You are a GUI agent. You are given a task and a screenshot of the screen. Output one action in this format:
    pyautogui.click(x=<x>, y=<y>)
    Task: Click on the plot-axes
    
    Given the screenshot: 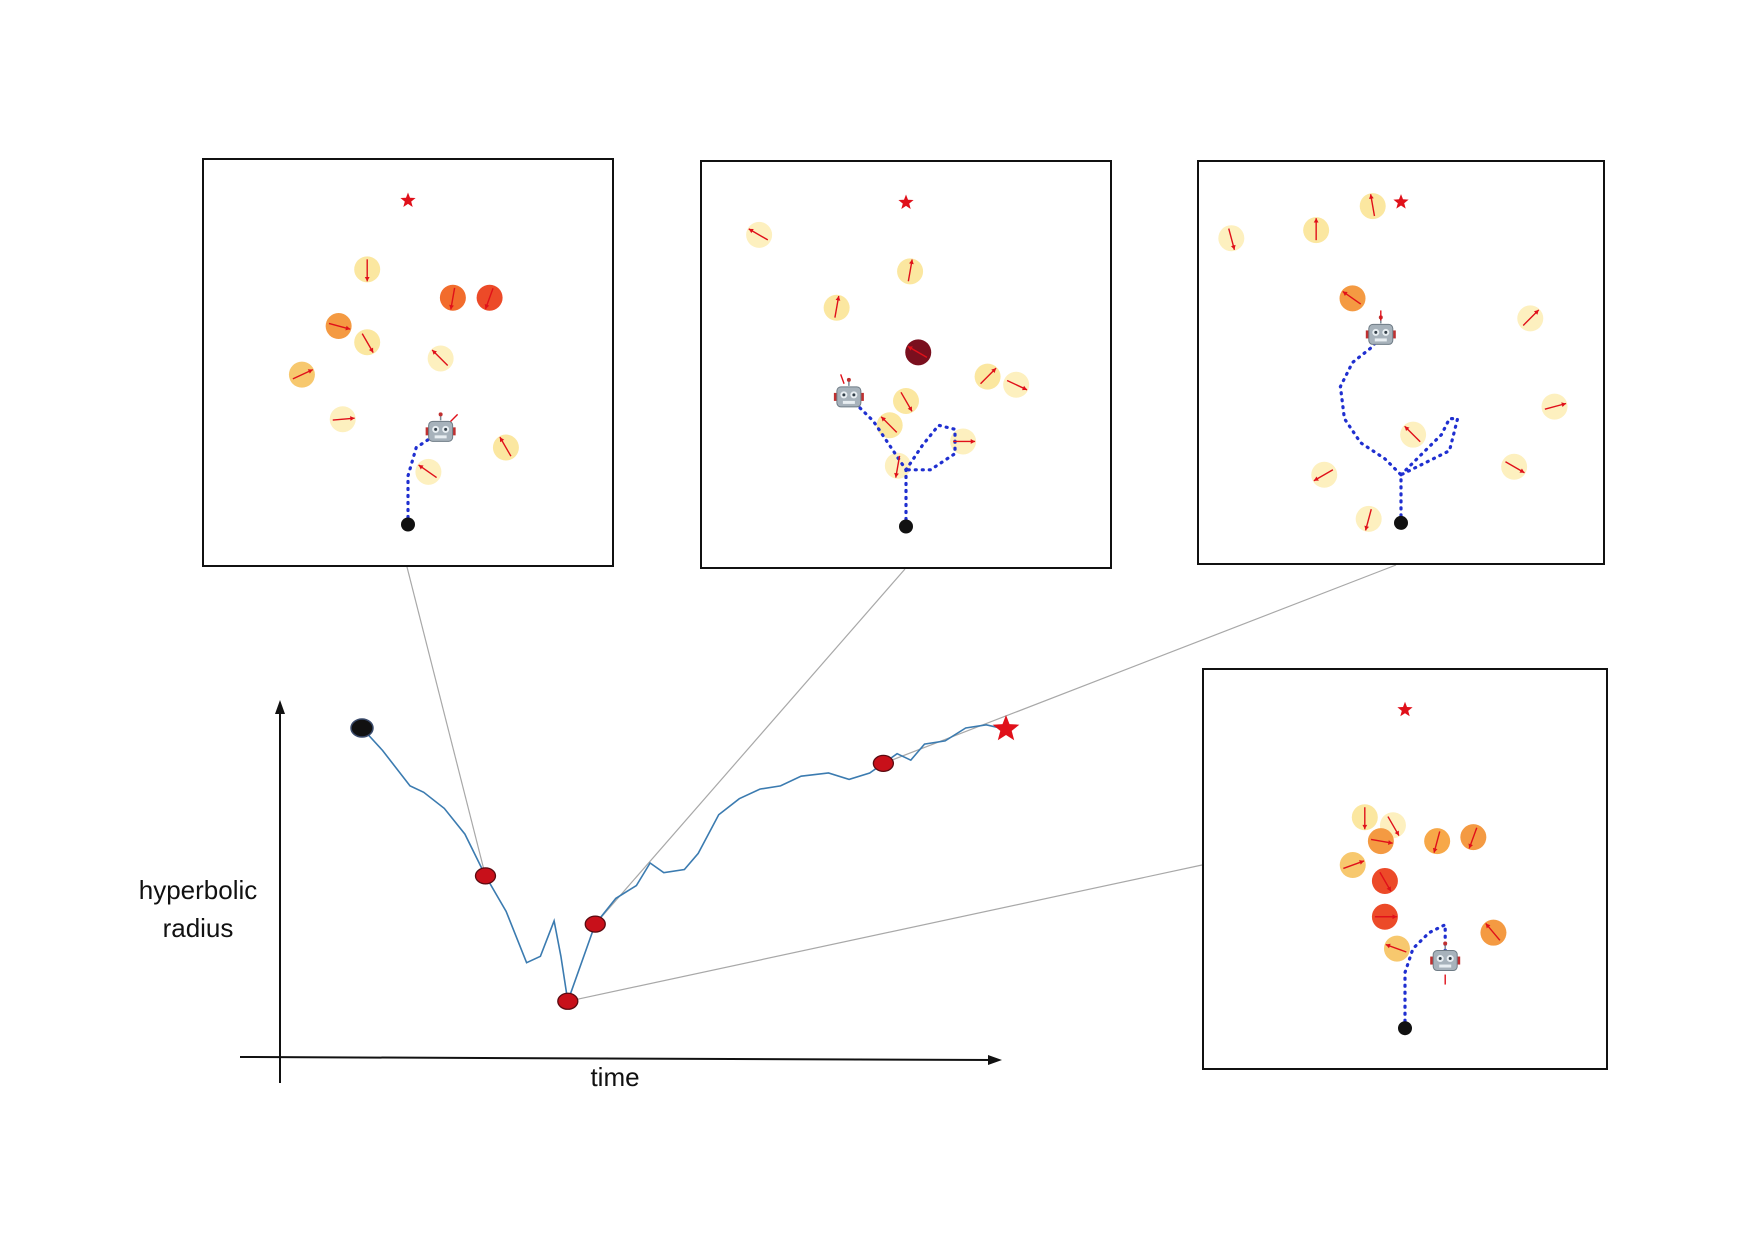 What is the action you would take?
    pyautogui.click(x=620, y=891)
    